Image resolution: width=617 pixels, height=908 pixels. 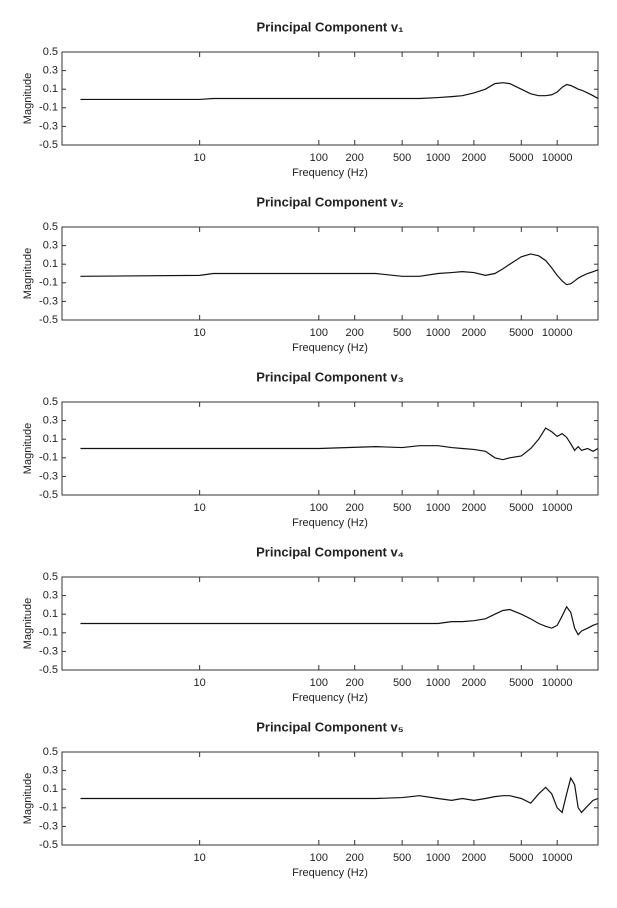 I want to click on chart-title: Principal Component v₂, so click(x=330, y=201).